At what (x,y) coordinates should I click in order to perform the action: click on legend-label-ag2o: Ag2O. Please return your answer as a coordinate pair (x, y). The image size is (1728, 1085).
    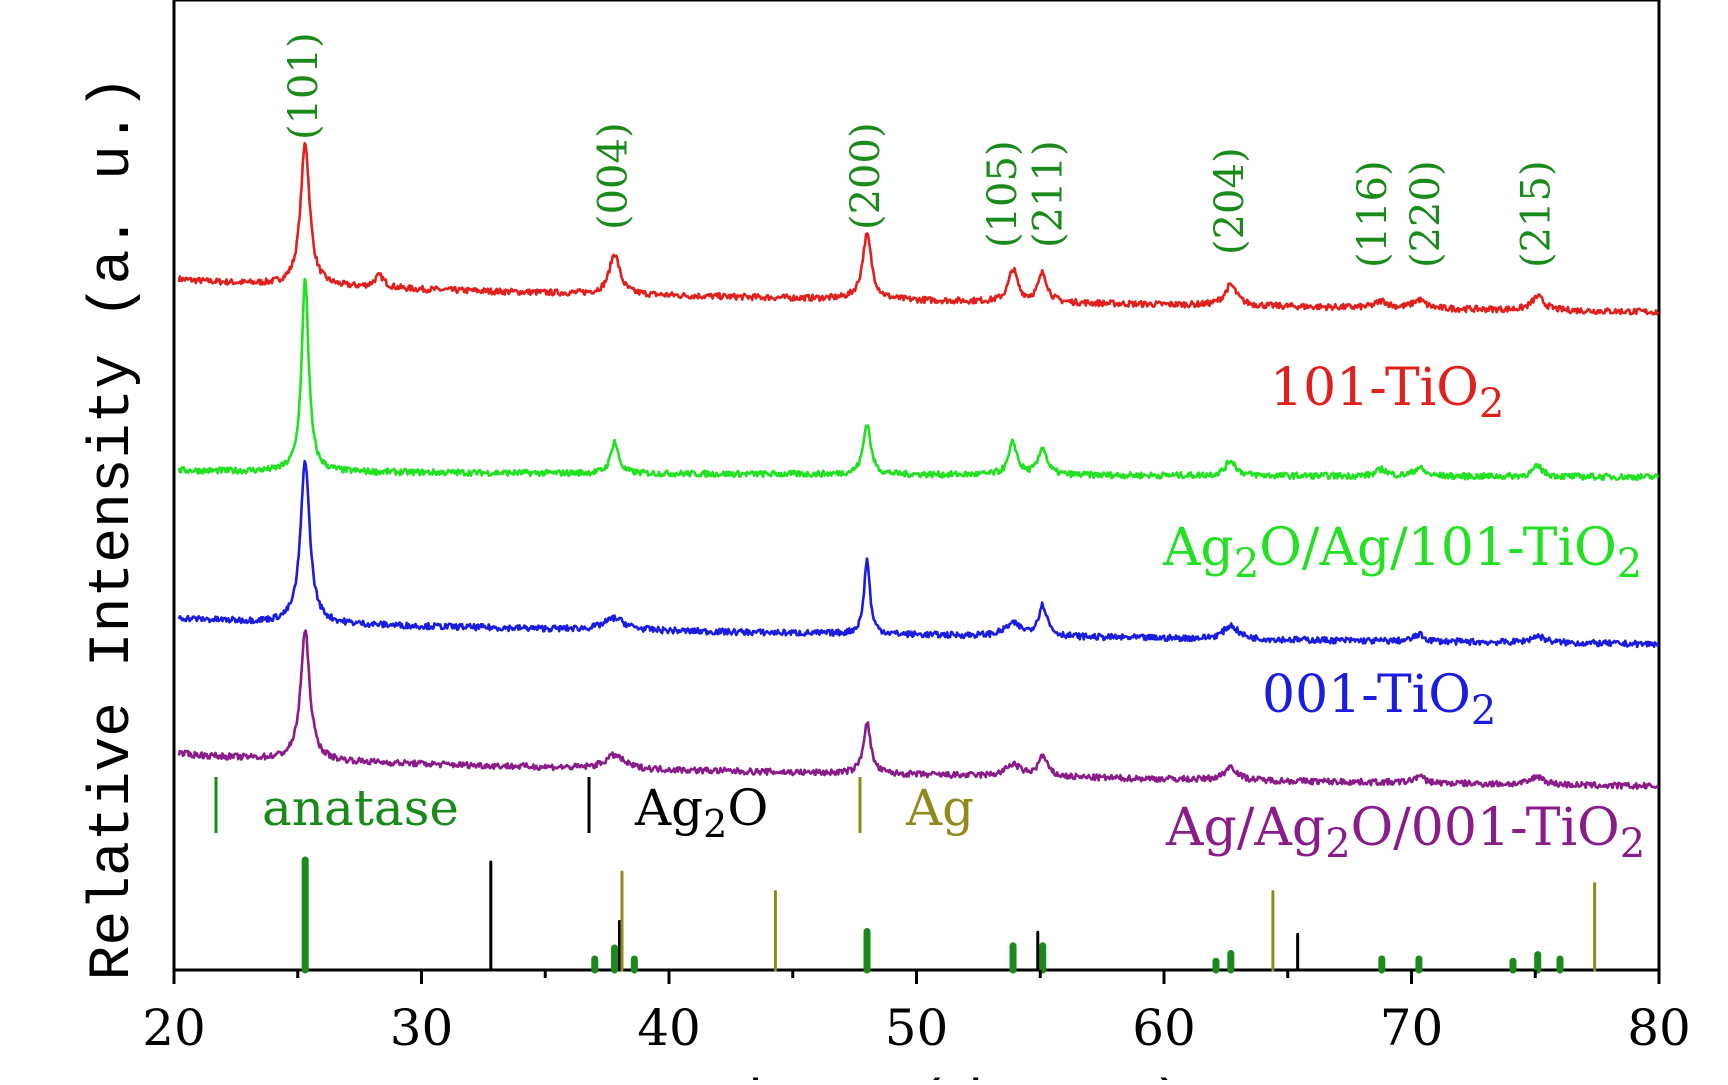
    Looking at the image, I should click on (701, 812).